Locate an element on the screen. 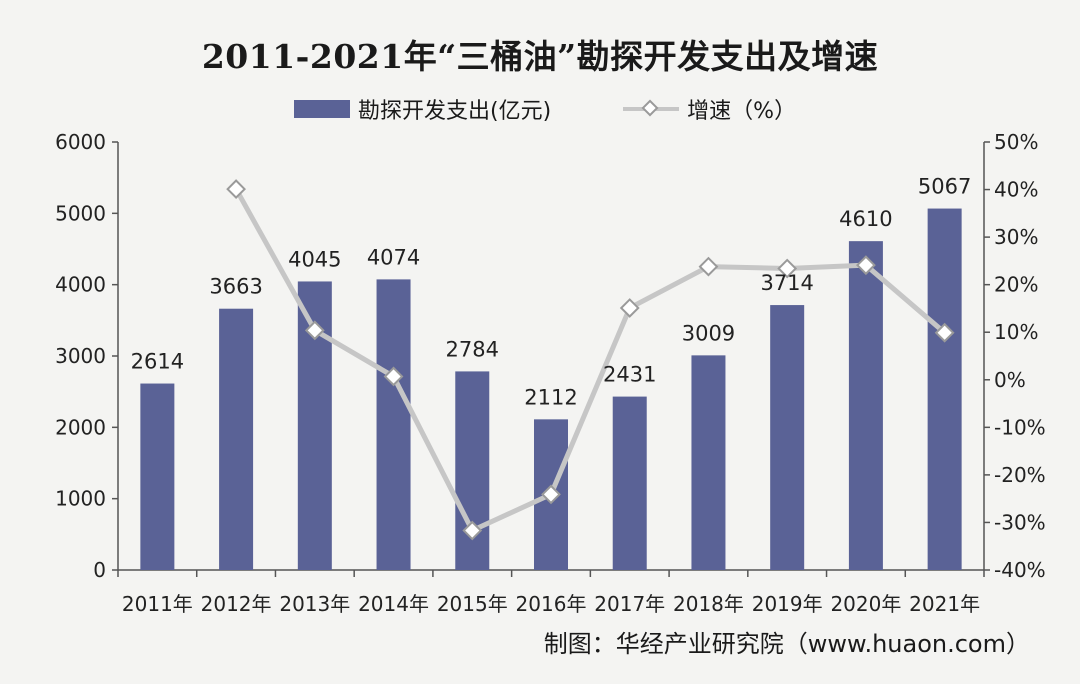 The width and height of the screenshot is (1080, 684). bar-value-label: 3714 is located at coordinates (786, 283).